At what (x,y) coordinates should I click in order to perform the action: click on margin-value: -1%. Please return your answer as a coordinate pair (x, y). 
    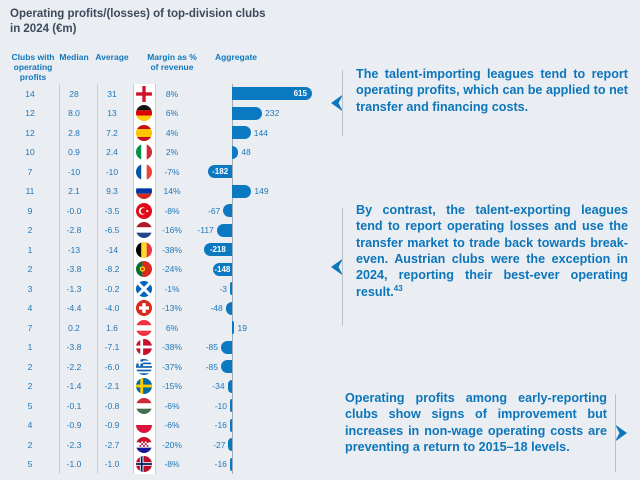
    Looking at the image, I should click on (172, 288).